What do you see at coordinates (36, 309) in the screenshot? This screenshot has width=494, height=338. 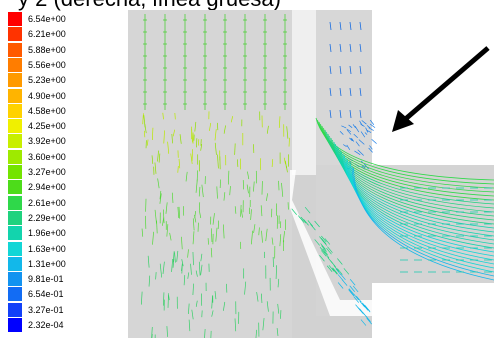 I see `legend-entry: 3.27e-01` at bounding box center [36, 309].